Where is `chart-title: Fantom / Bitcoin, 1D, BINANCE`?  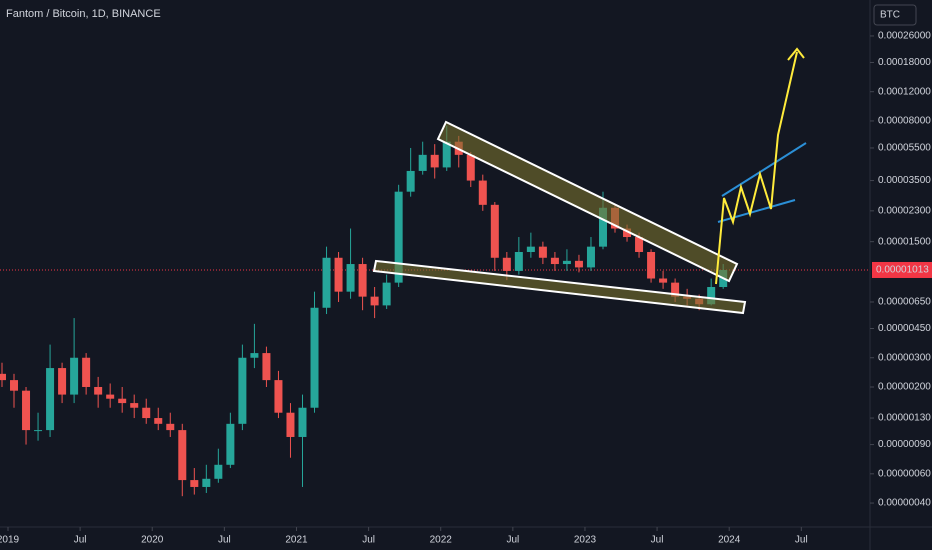
chart-title: Fantom / Bitcoin, 1D, BINANCE is located at coordinates (83, 14).